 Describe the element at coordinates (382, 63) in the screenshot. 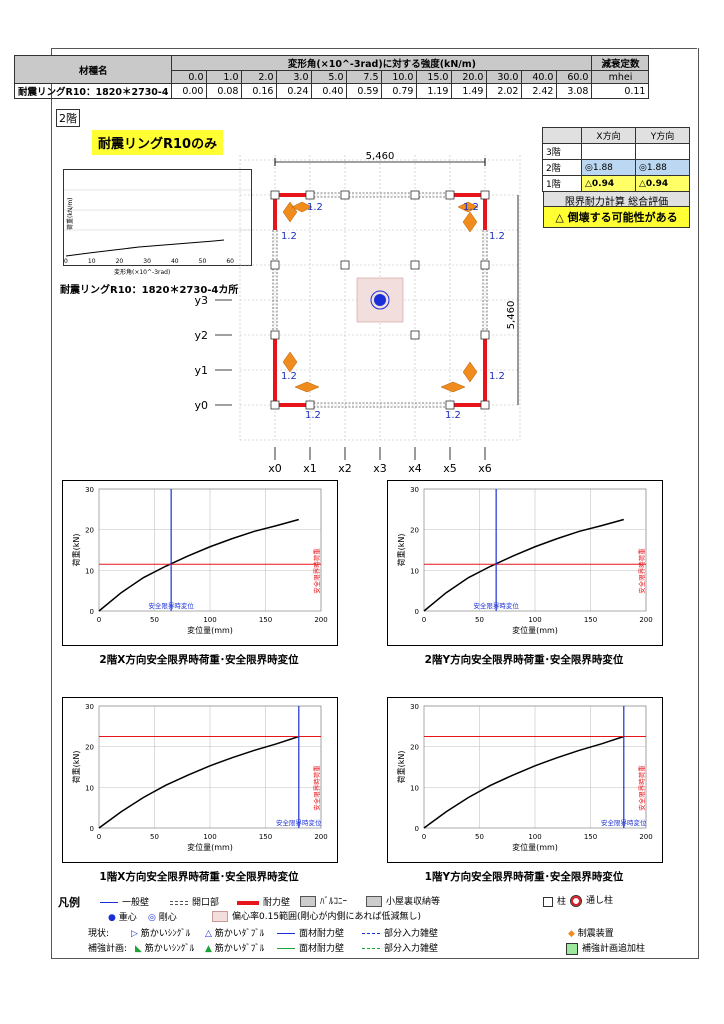

I see `strength-header: 変形角(×10^-3rad)に対する強度(kN/m)` at that location.